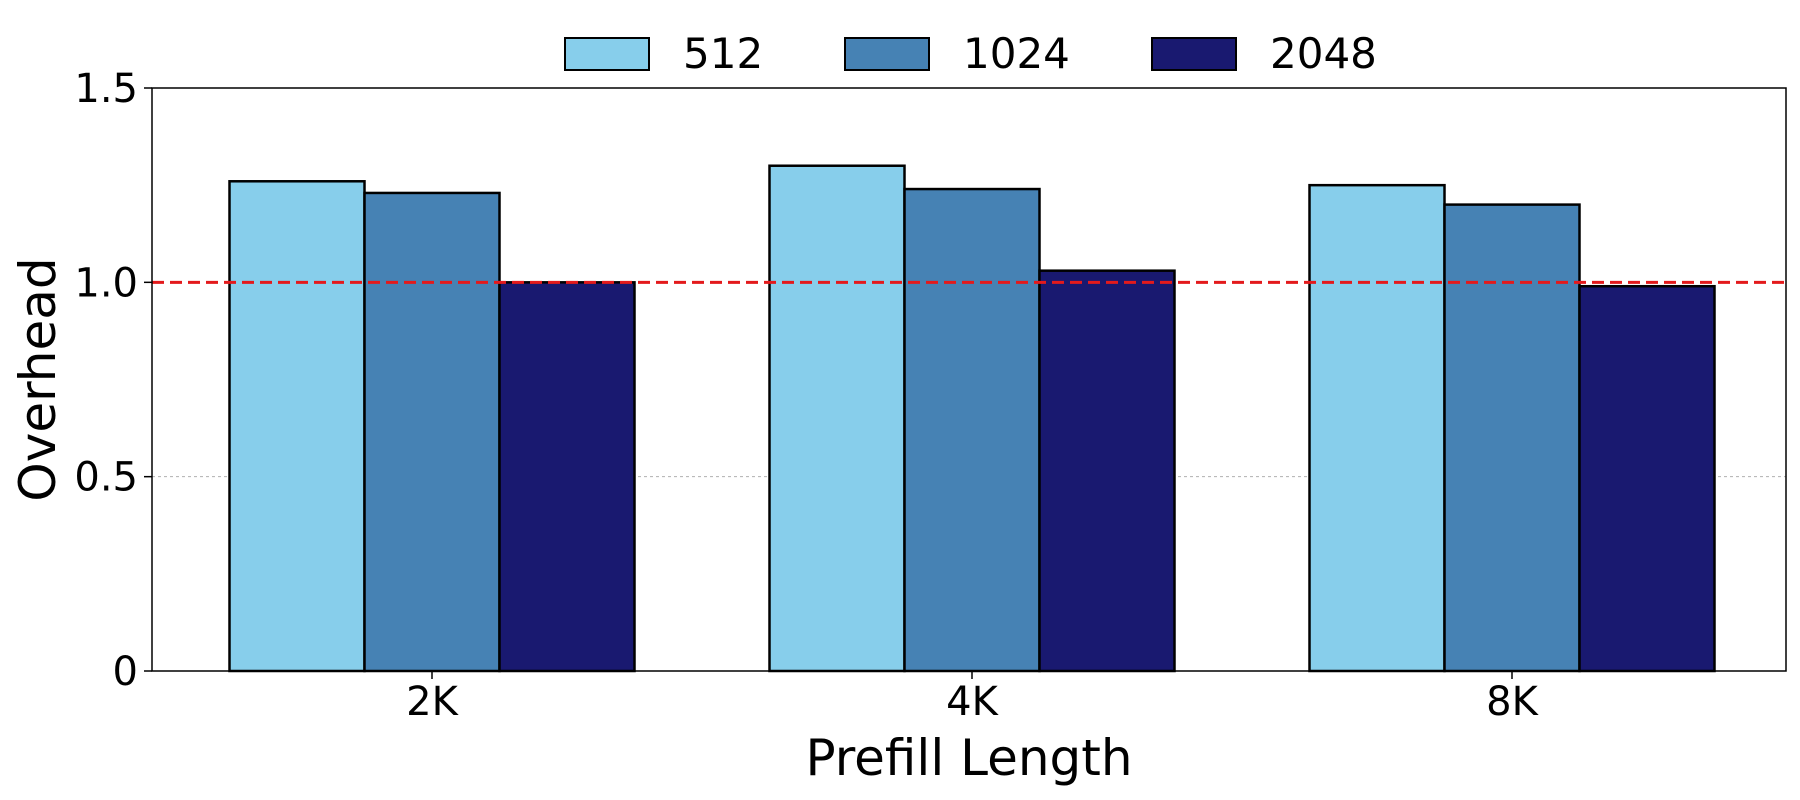 This screenshot has width=1800, height=800. Describe the element at coordinates (968, 758) in the screenshot. I see `x-axis-title: Prefill Length` at that location.